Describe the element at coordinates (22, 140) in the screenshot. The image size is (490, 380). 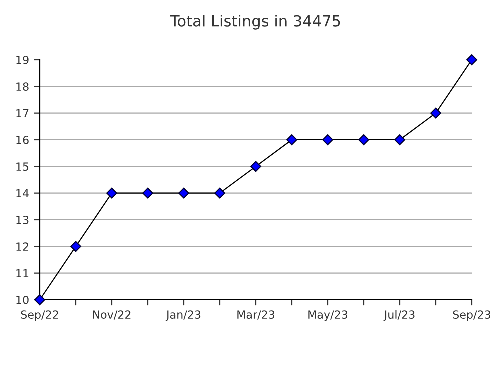
I see `y-tick-label: 16` at that location.